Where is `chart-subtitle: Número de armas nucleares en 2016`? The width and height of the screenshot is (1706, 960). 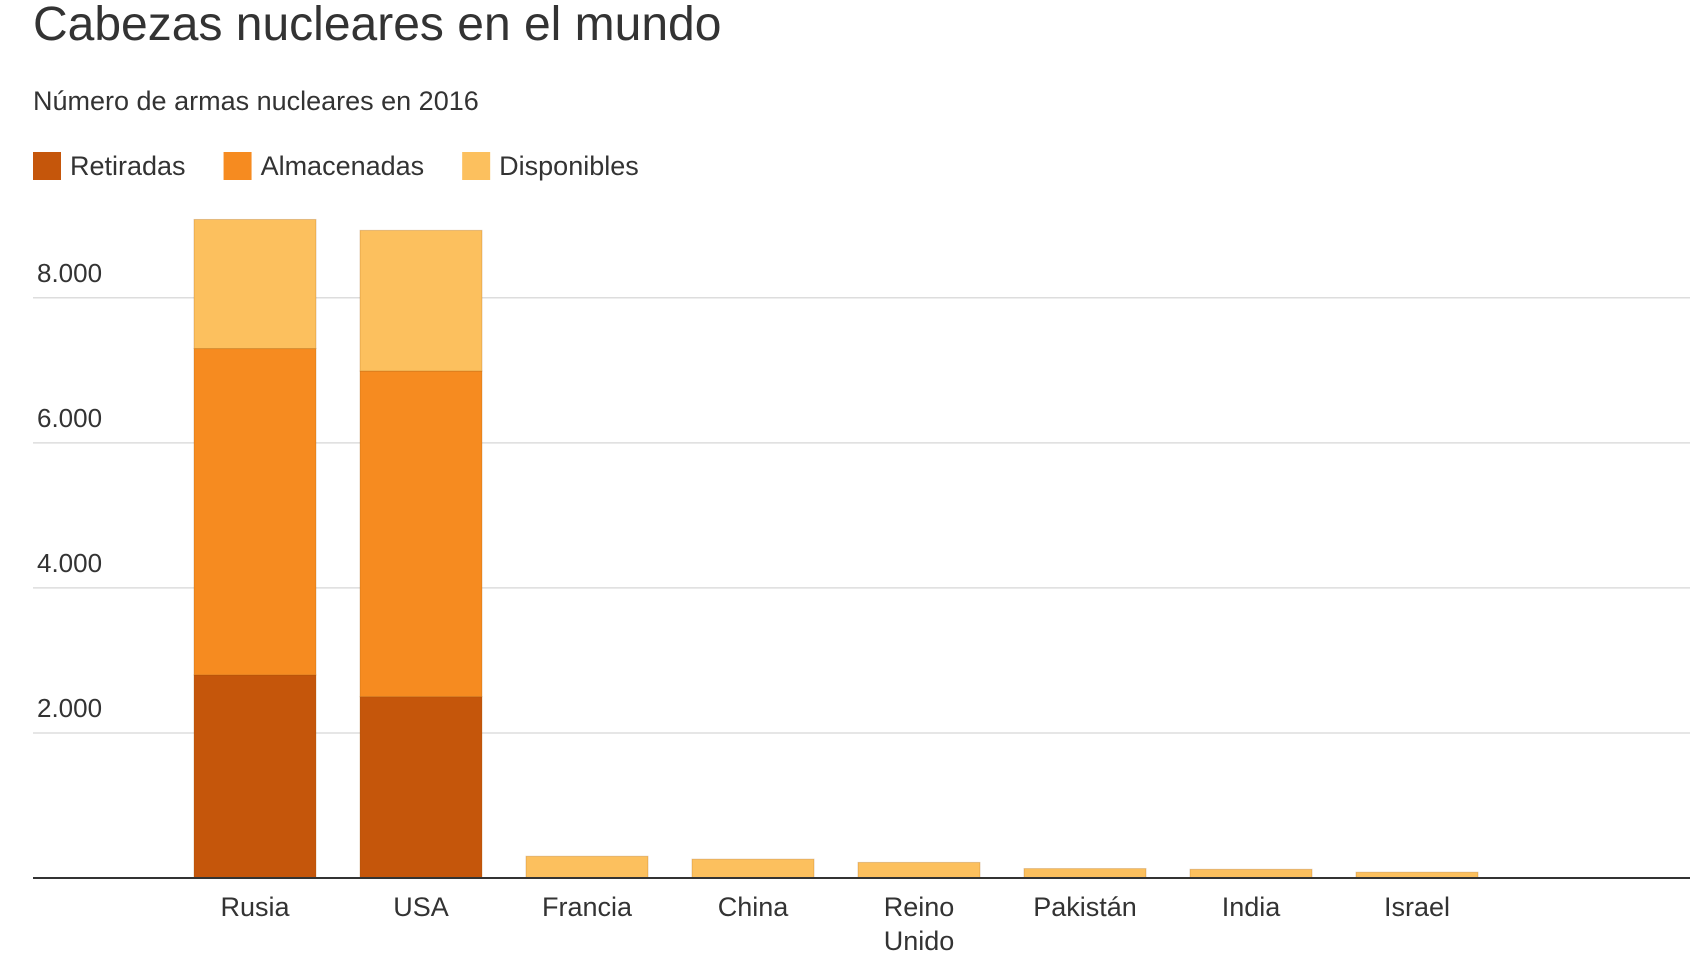
chart-subtitle: Número de armas nucleares en 2016 is located at coordinates (256, 101).